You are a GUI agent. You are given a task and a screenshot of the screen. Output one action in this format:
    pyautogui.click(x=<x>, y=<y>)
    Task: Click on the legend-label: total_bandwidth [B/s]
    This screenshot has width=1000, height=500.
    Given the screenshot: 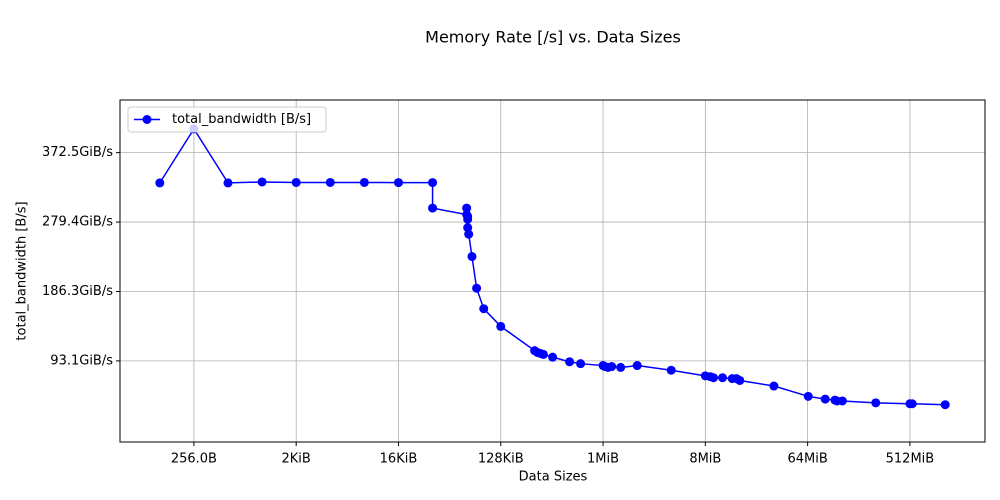 What is the action you would take?
    pyautogui.click(x=241, y=119)
    